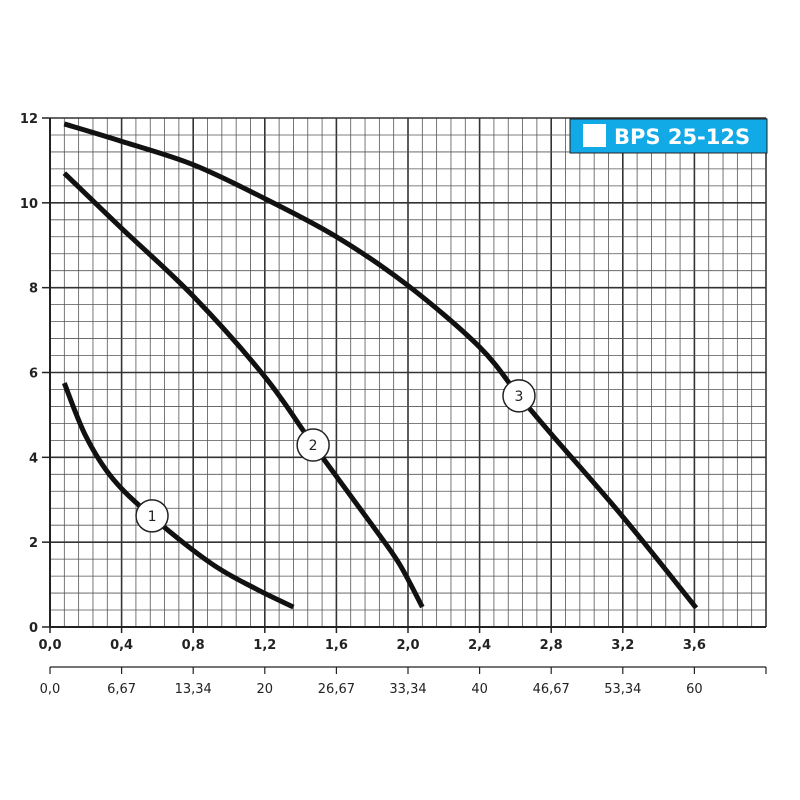 Image resolution: width=800 pixels, height=800 pixels. What do you see at coordinates (694, 689) in the screenshot?
I see `secondary-x-tick-label: 60` at bounding box center [694, 689].